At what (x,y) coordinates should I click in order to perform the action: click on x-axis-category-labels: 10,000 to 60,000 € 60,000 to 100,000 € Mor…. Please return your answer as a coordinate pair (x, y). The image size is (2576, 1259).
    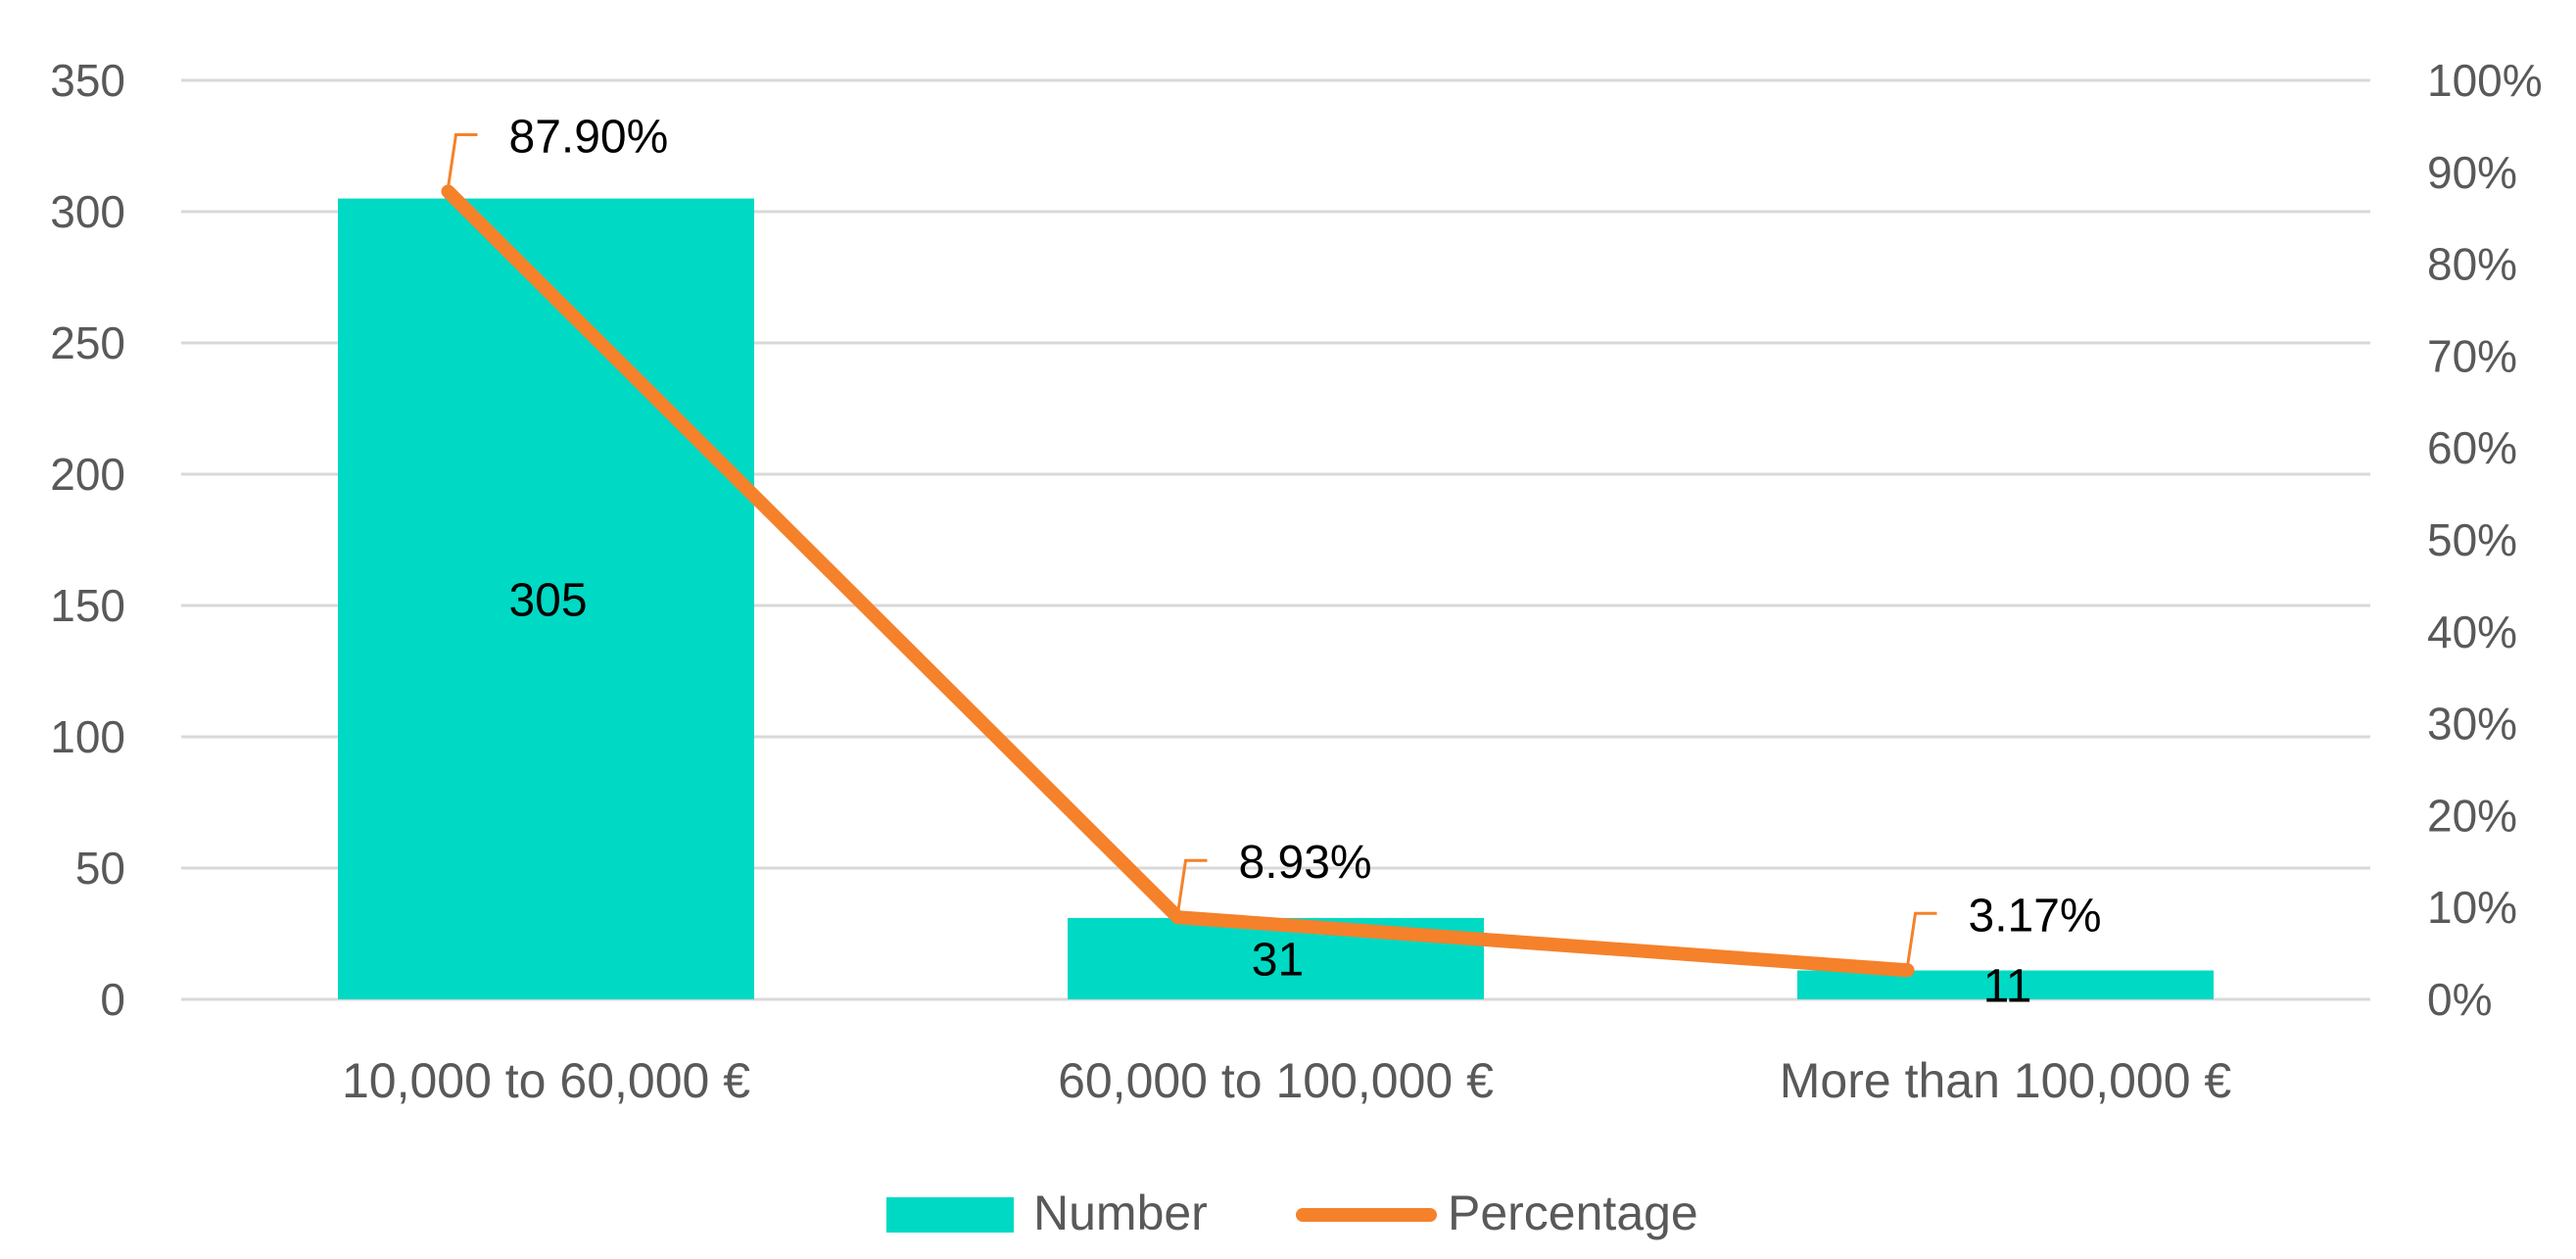
    Looking at the image, I should click on (1287, 1080).